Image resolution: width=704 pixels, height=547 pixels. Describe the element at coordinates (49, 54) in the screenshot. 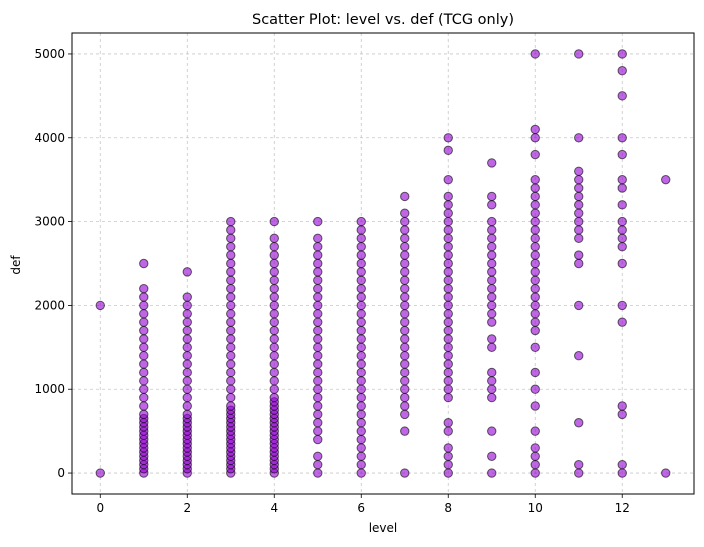

I see `y-tick-label: 5000` at that location.